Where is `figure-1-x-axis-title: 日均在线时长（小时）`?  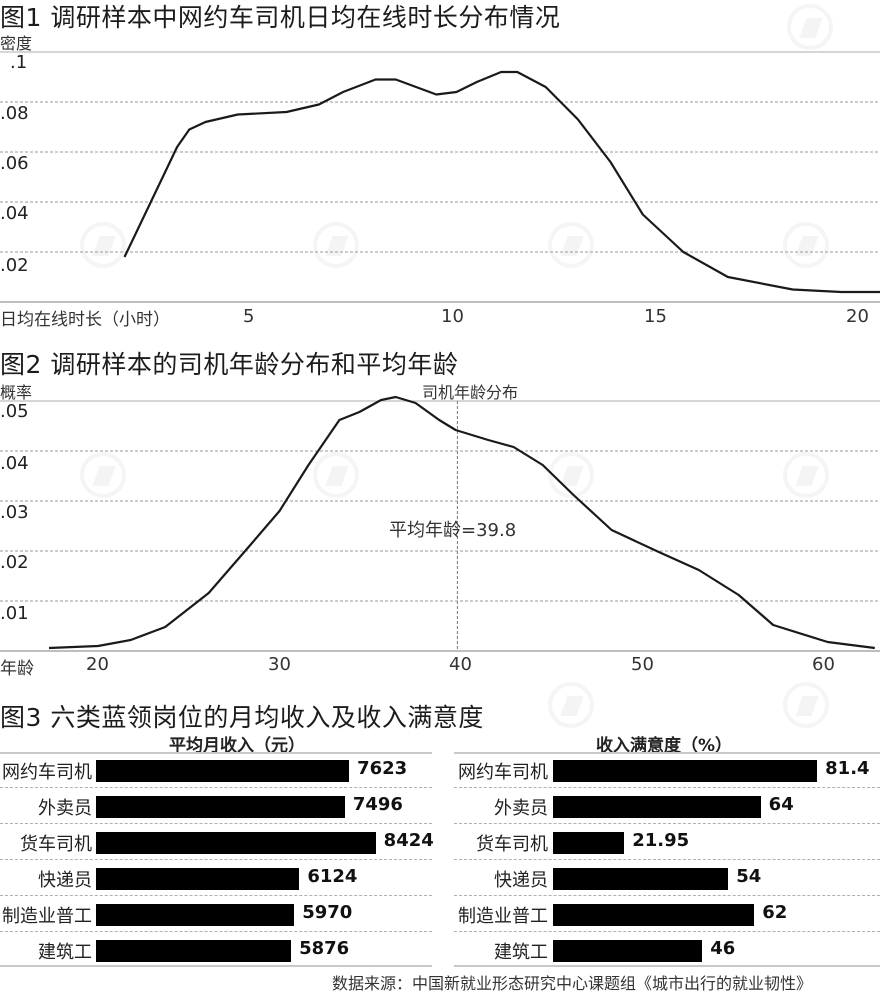
figure-1-x-axis-title: 日均在线时长（小时） is located at coordinates (85, 320).